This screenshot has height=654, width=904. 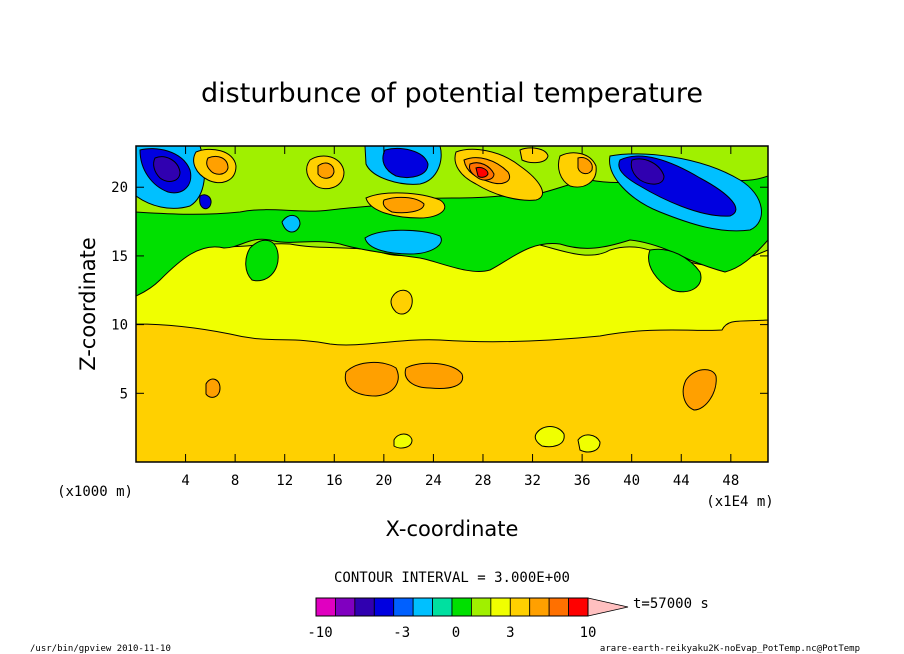 What do you see at coordinates (510, 633) in the screenshot?
I see `colorbar-tick-label: 3` at bounding box center [510, 633].